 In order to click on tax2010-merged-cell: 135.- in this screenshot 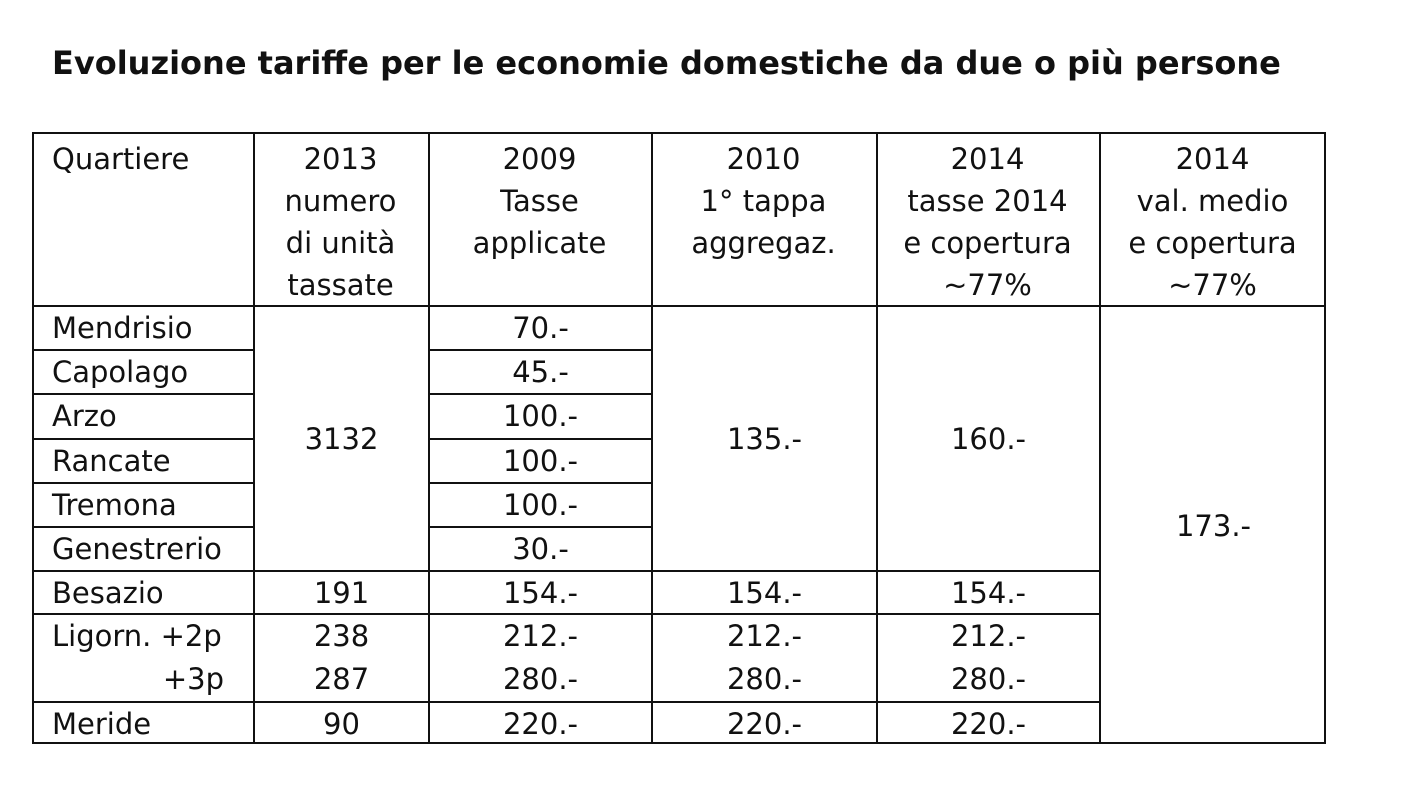, I will do `click(764, 438)`.